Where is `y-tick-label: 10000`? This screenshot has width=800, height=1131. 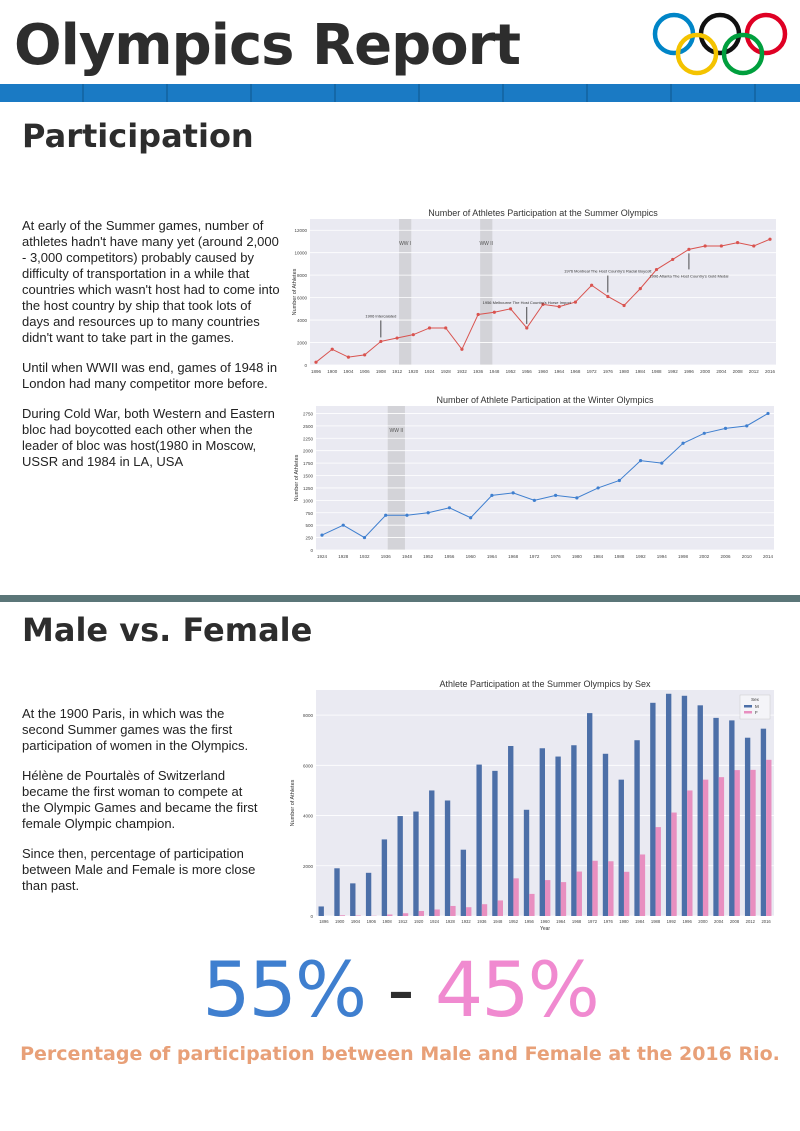 y-tick-label: 10000 is located at coordinates (300, 253).